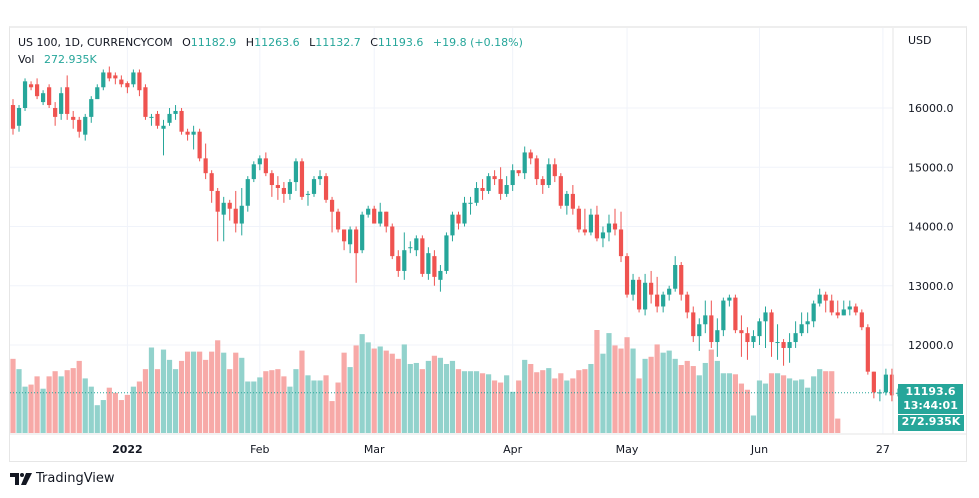 This screenshot has height=498, width=979. Describe the element at coordinates (95, 42) in the screenshot. I see `symbol-label: US 100, 1D, CURRENCYCOM` at that location.